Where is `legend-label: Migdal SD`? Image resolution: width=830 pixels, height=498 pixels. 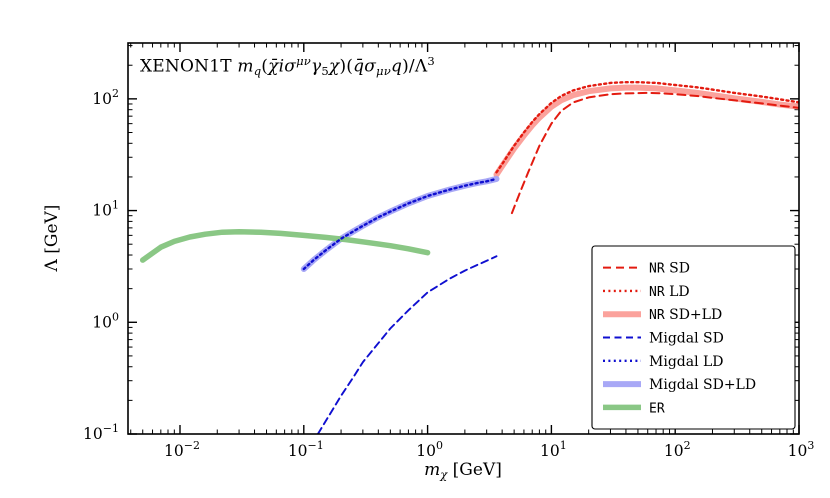 legend-label: Migdal SD is located at coordinates (686, 339).